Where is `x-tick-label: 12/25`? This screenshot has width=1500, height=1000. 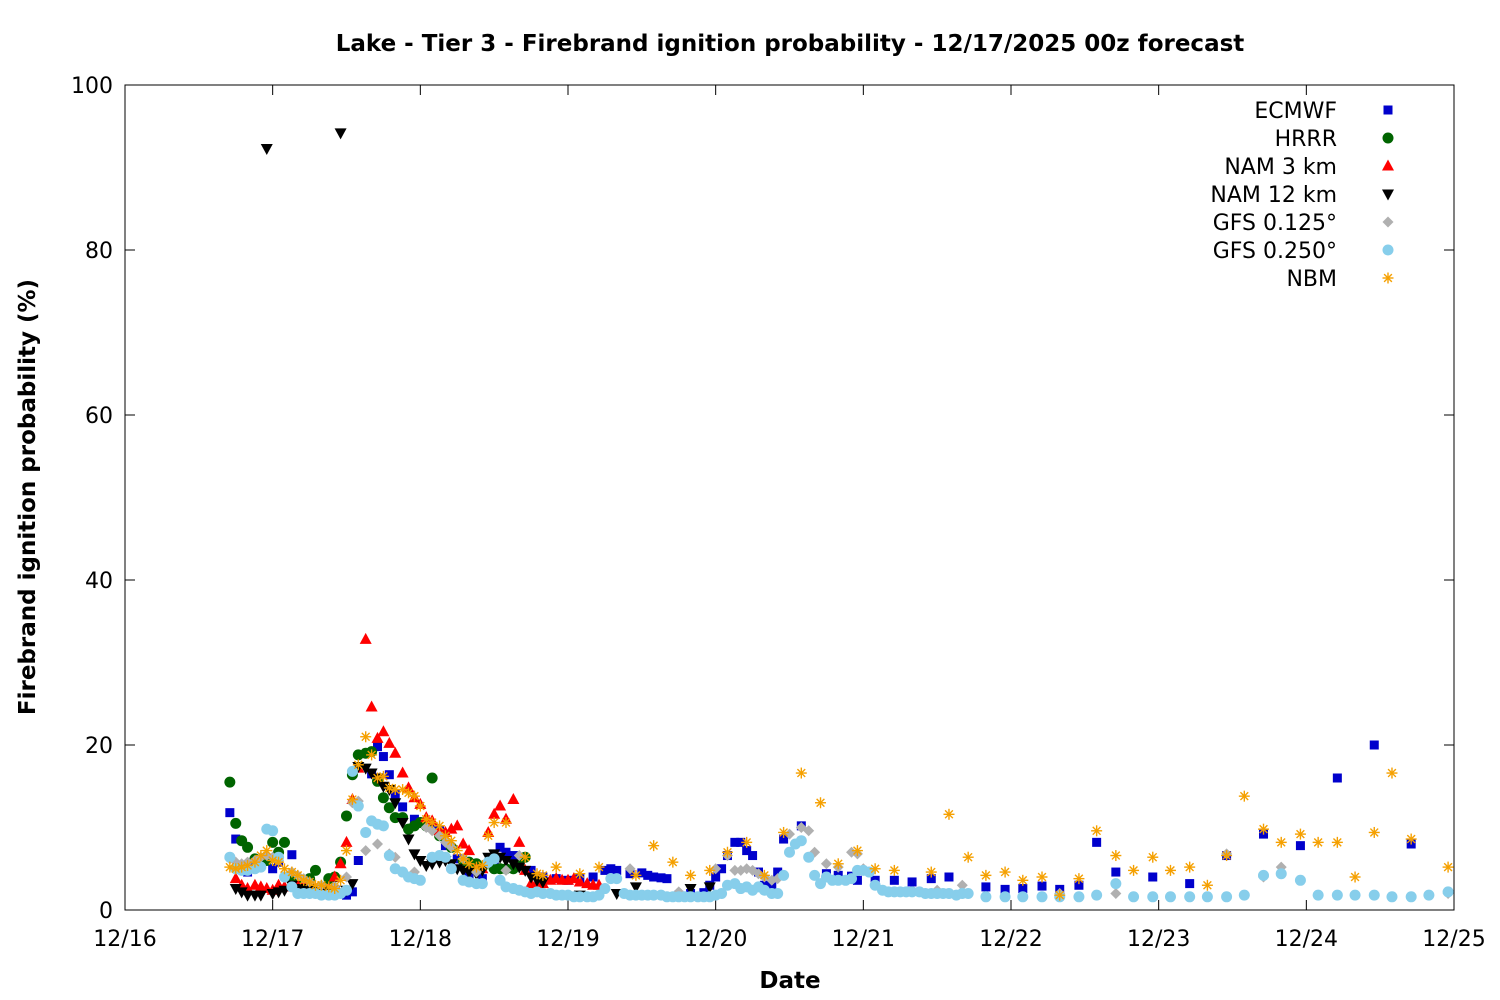
x-tick-label: 12/25 is located at coordinates (1453, 939).